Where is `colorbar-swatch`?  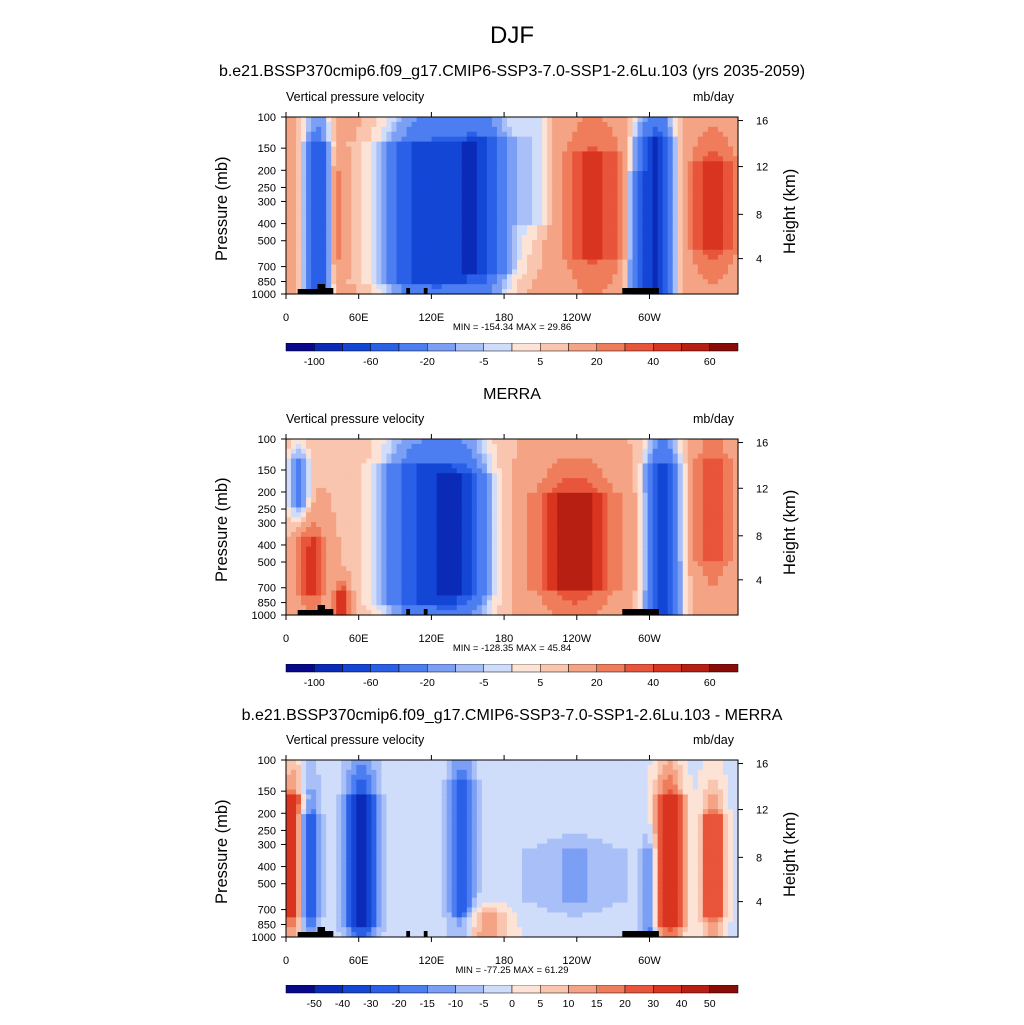 colorbar-swatch is located at coordinates (696, 347).